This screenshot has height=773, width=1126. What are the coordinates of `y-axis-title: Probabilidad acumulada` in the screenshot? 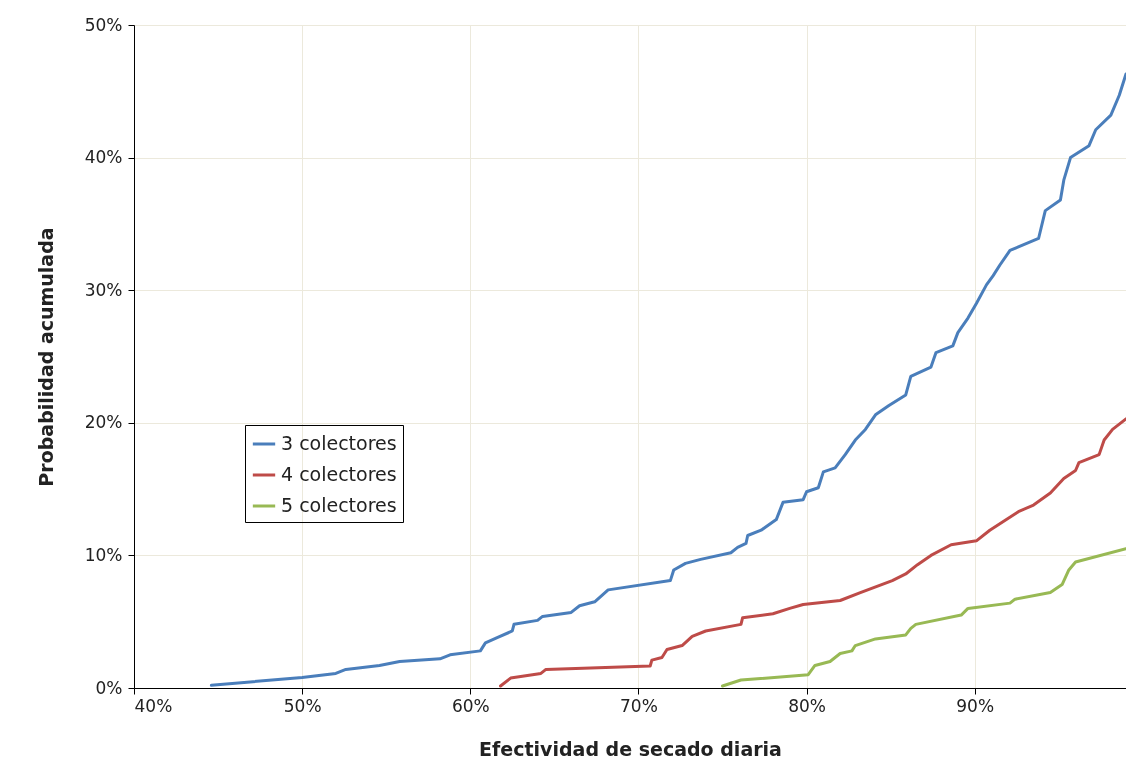 It's located at (45, 357).